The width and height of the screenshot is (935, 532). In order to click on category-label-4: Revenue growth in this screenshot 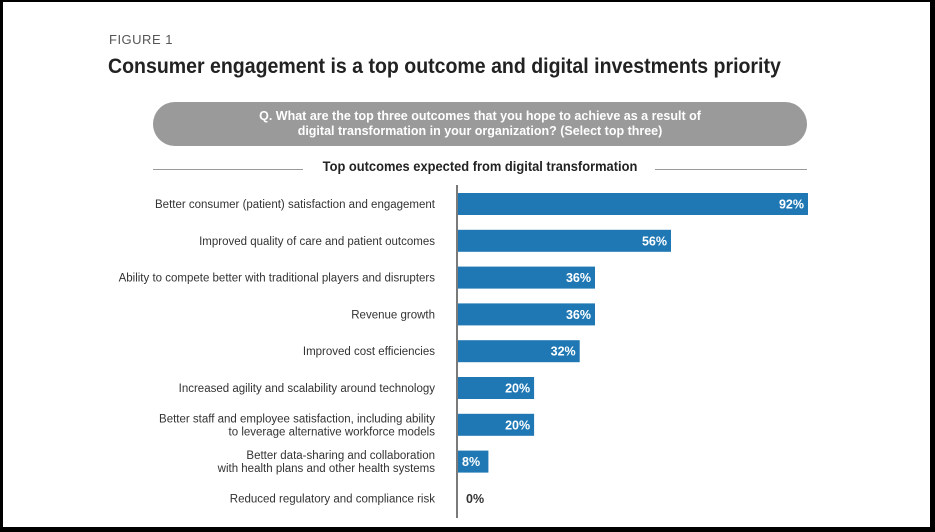, I will do `click(393, 315)`.